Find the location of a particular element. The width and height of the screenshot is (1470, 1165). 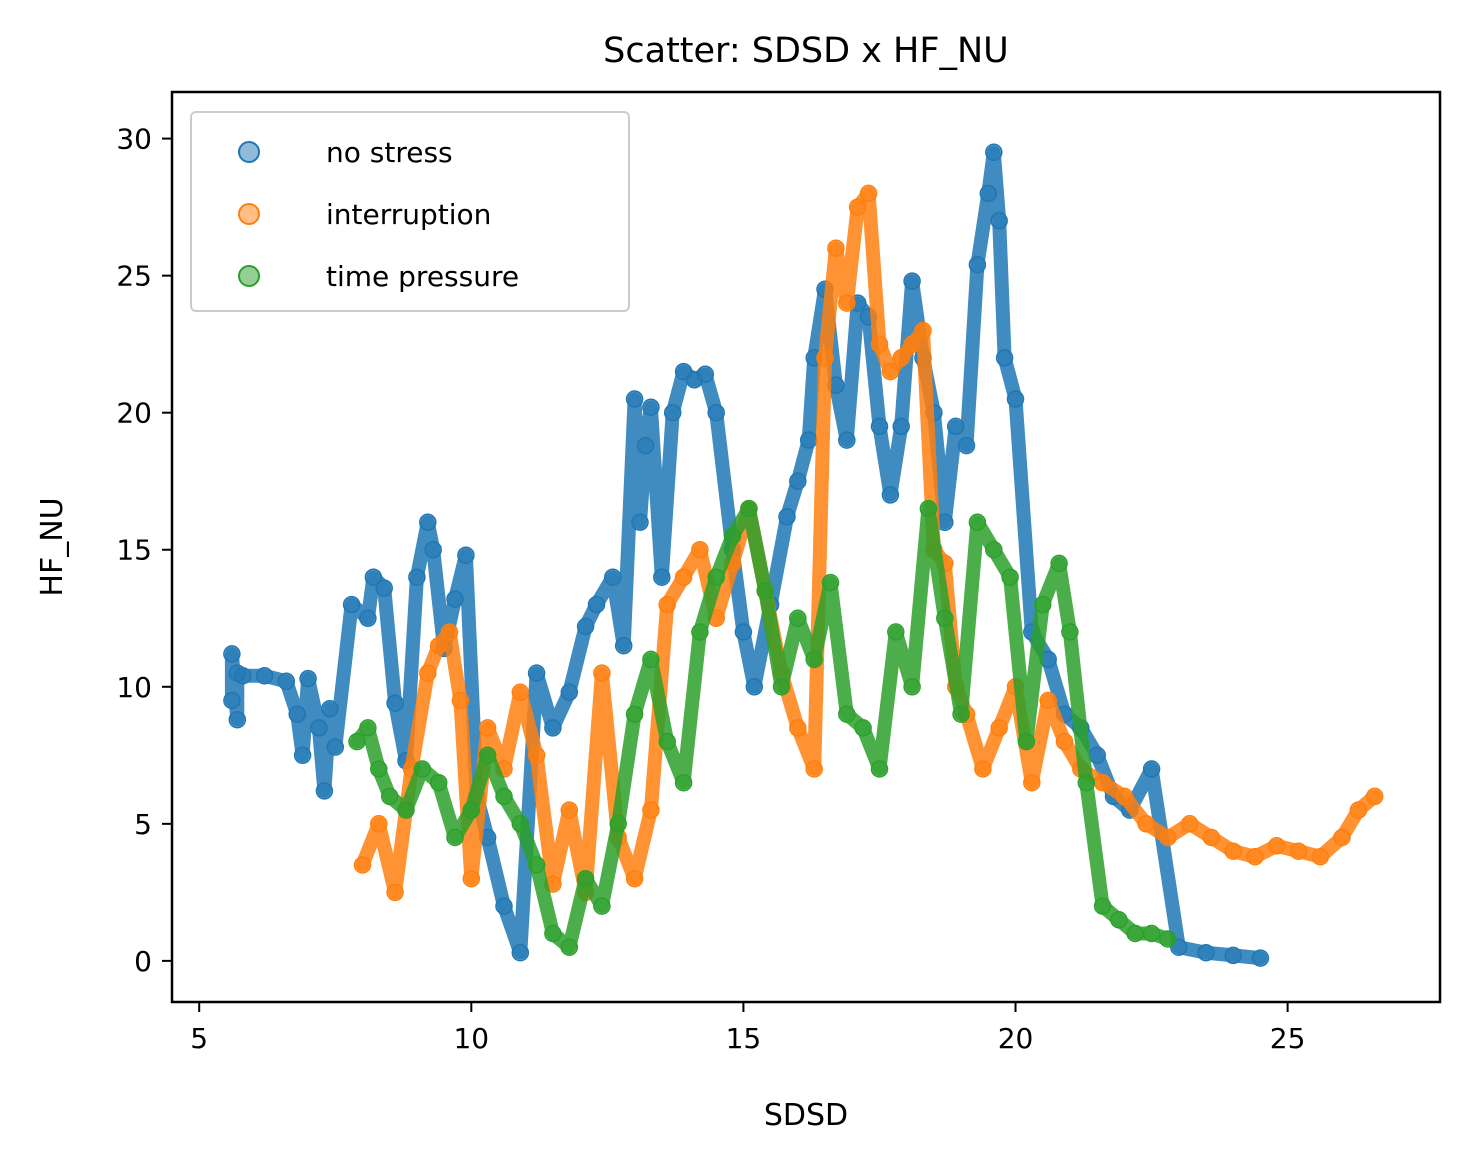

y-tick-label: 0 is located at coordinates (143, 961).